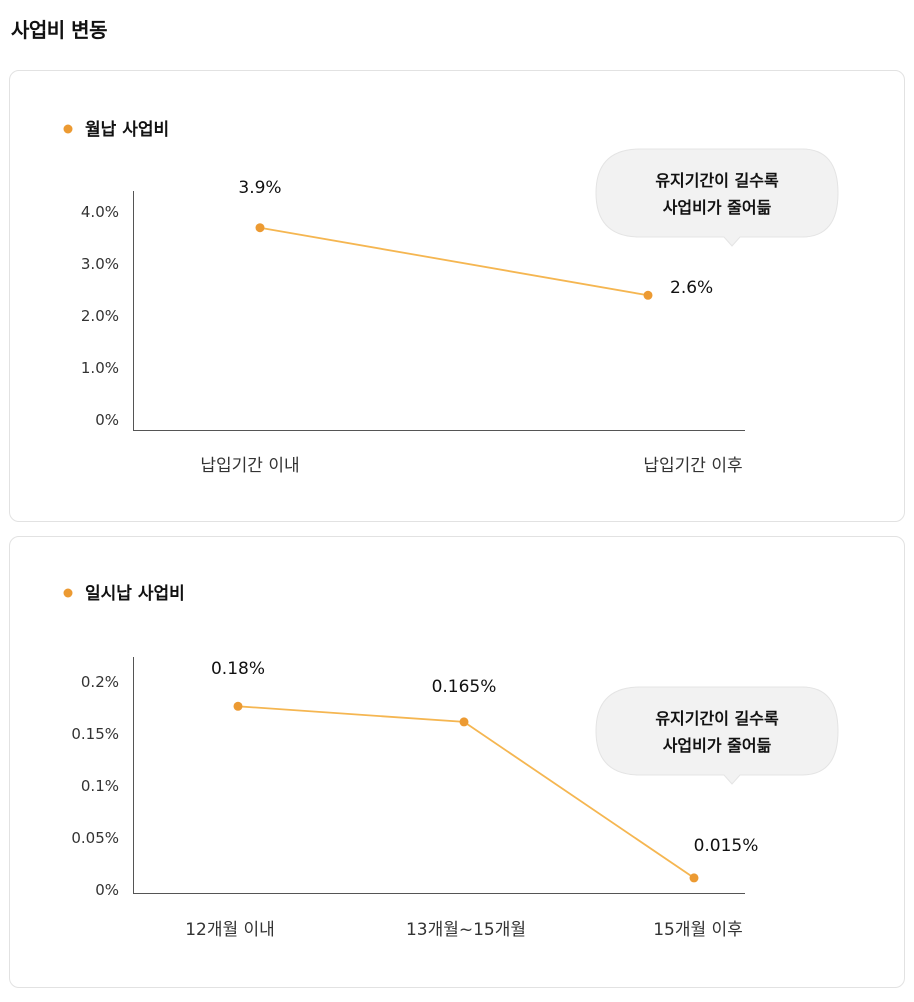  I want to click on x-tick-label: 납입기간 이내, so click(249, 466).